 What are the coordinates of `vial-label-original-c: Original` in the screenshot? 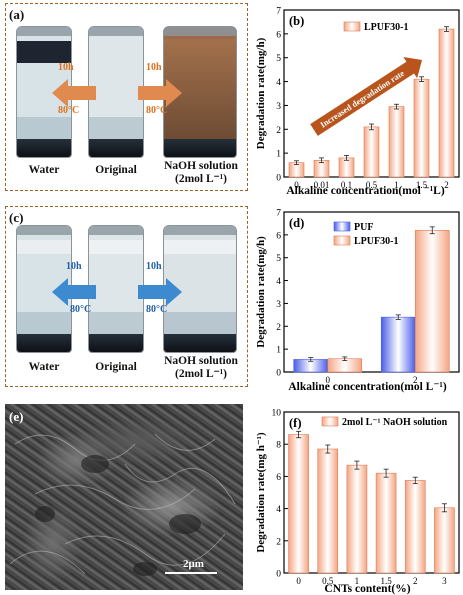 It's located at (116, 367).